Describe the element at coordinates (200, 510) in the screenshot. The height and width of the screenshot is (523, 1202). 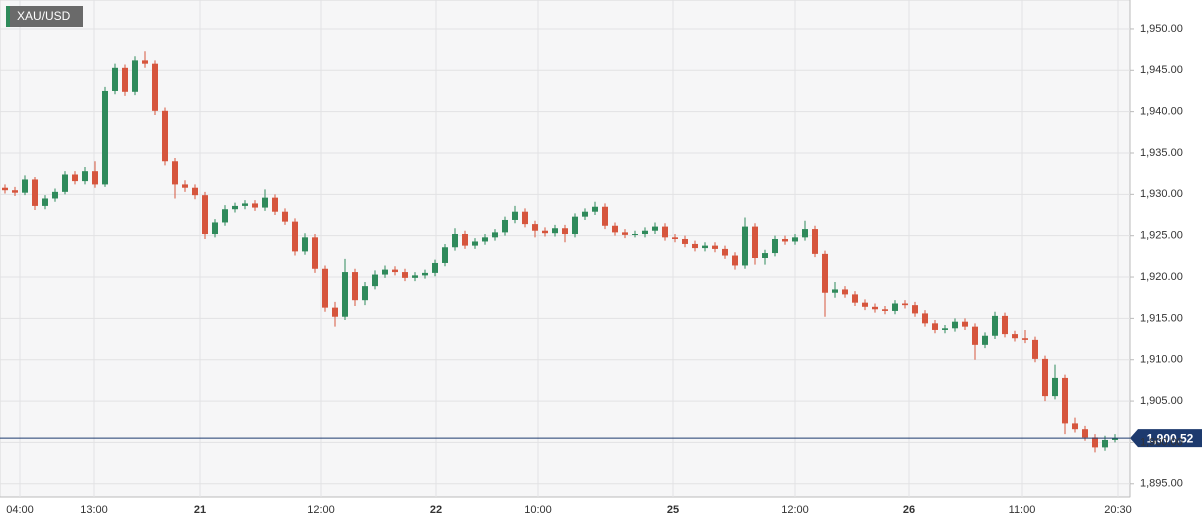
I see `x-tick-label: 21` at that location.